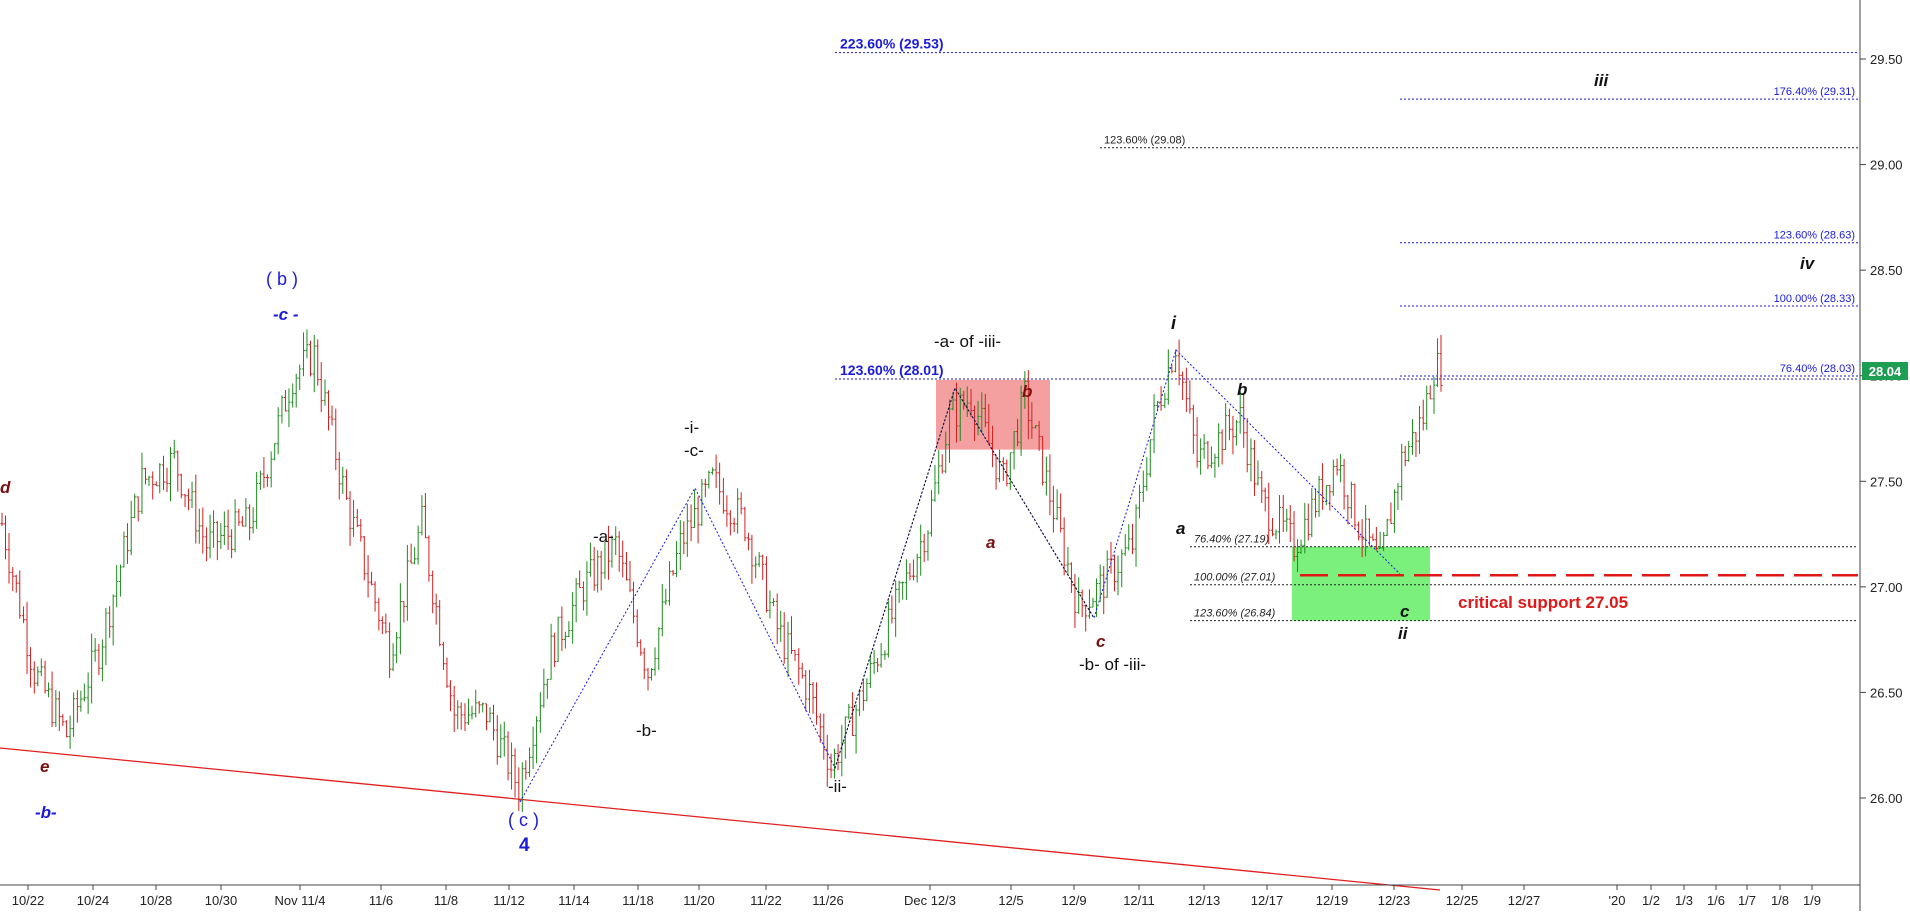 The width and height of the screenshot is (1910, 916). Describe the element at coordinates (1886, 481) in the screenshot. I see `y-tick-label: 27.50` at that location.